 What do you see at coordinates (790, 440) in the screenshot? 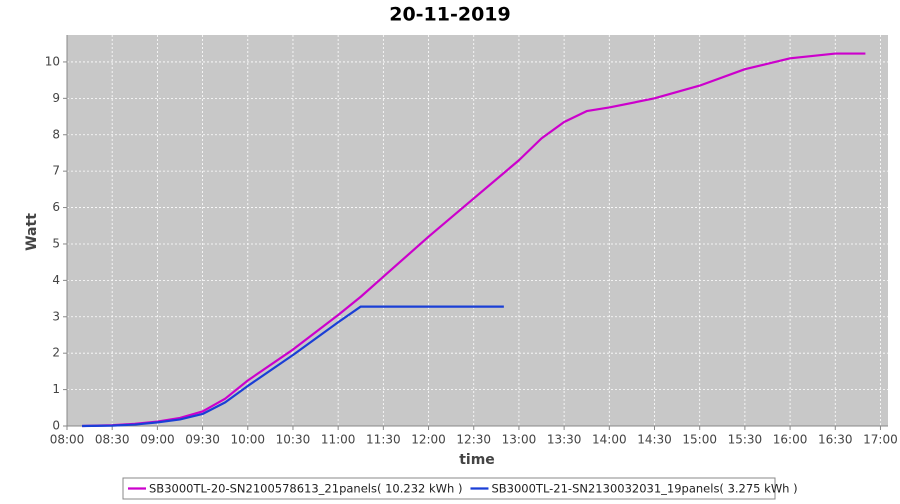
I see `x-tick-label: 16:00` at bounding box center [790, 440].